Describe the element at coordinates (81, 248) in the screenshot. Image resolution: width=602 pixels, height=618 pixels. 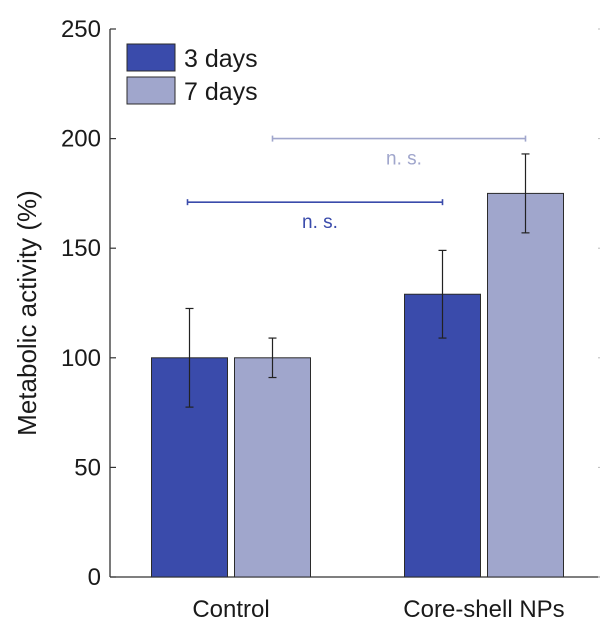
I see `y-tick-label: 150` at that location.